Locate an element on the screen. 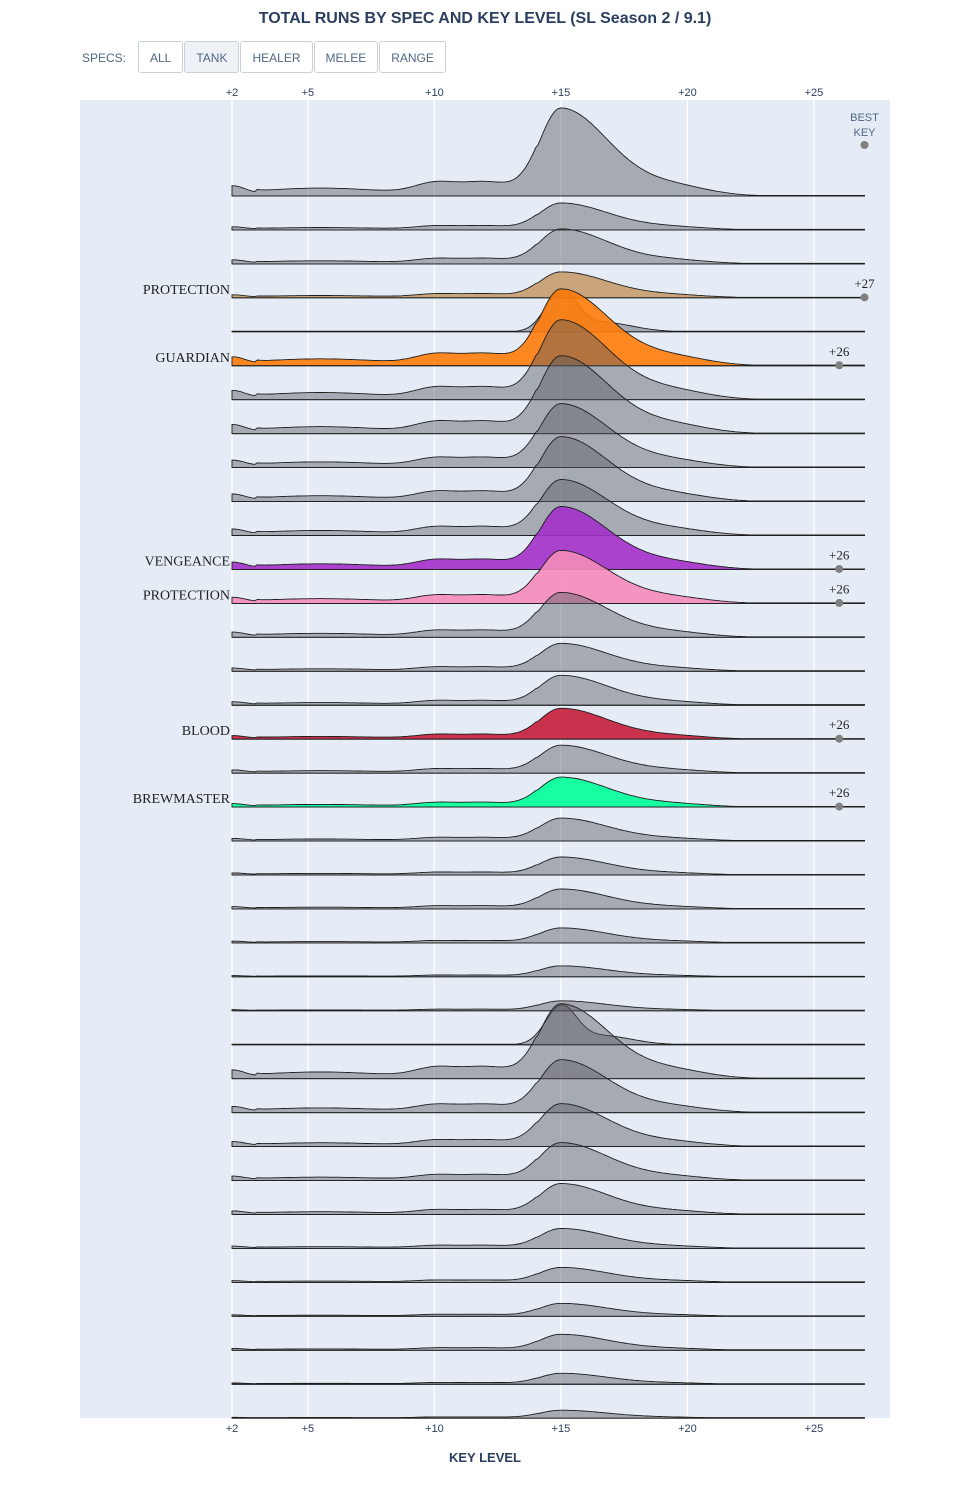 The width and height of the screenshot is (970, 1500). specs-label: SPECS: is located at coordinates (104, 58).